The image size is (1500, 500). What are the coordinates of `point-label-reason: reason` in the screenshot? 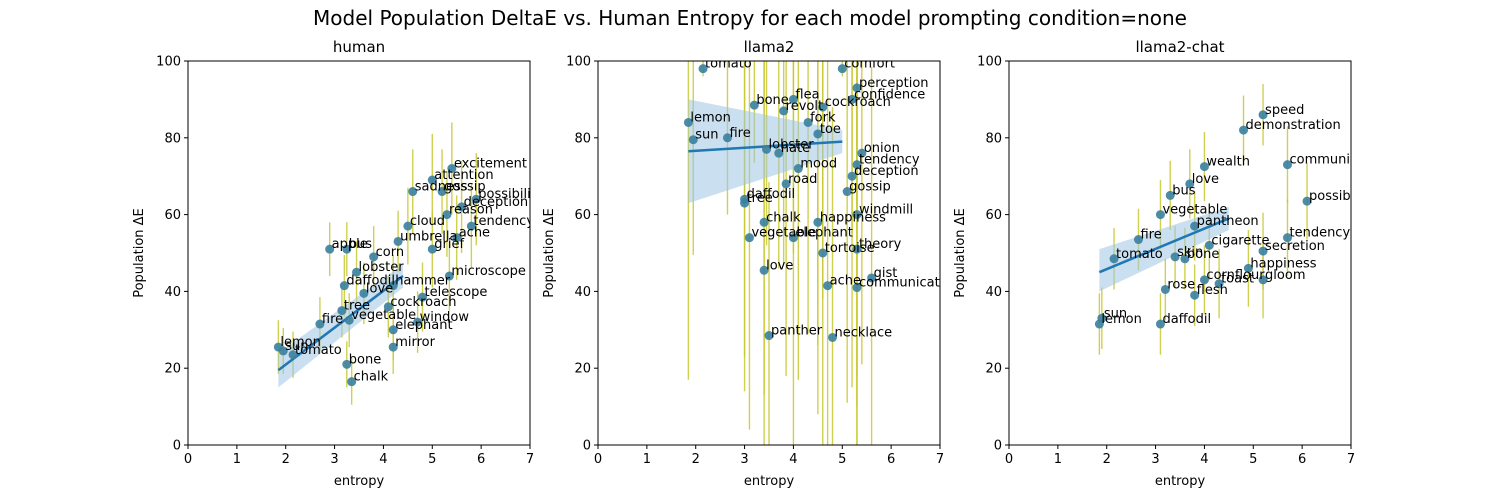 It's located at (471, 210).